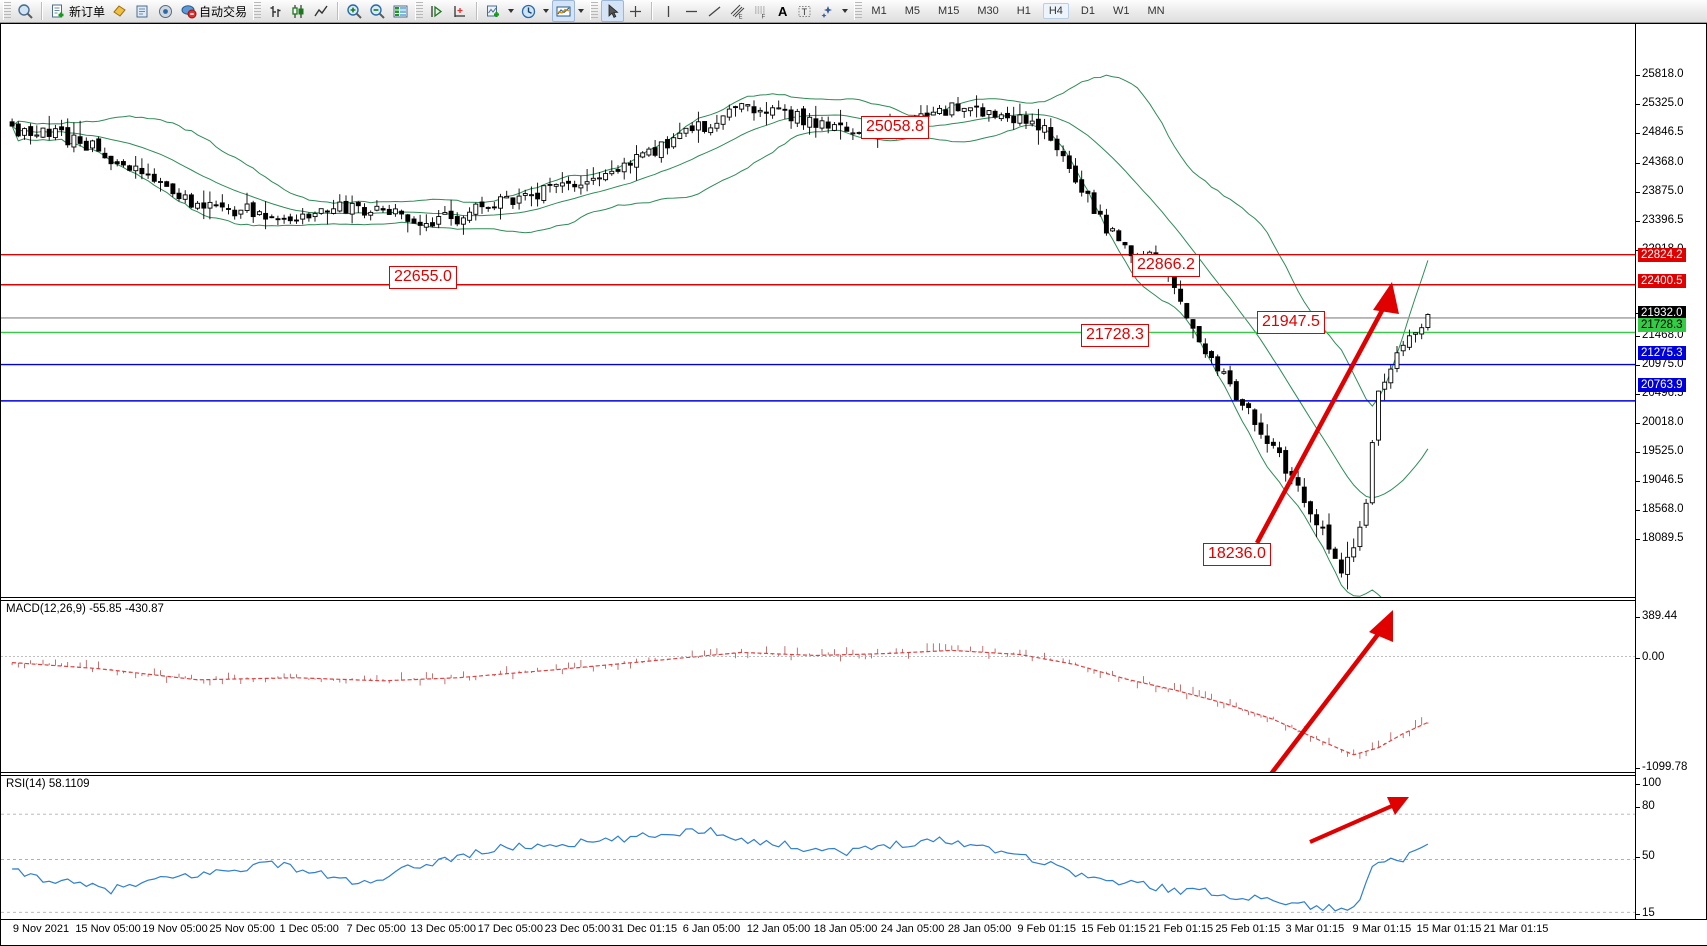 Image resolution: width=1707 pixels, height=946 pixels. Describe the element at coordinates (1355, 822) in the screenshot. I see `rsi-trend-arrow-line` at that location.